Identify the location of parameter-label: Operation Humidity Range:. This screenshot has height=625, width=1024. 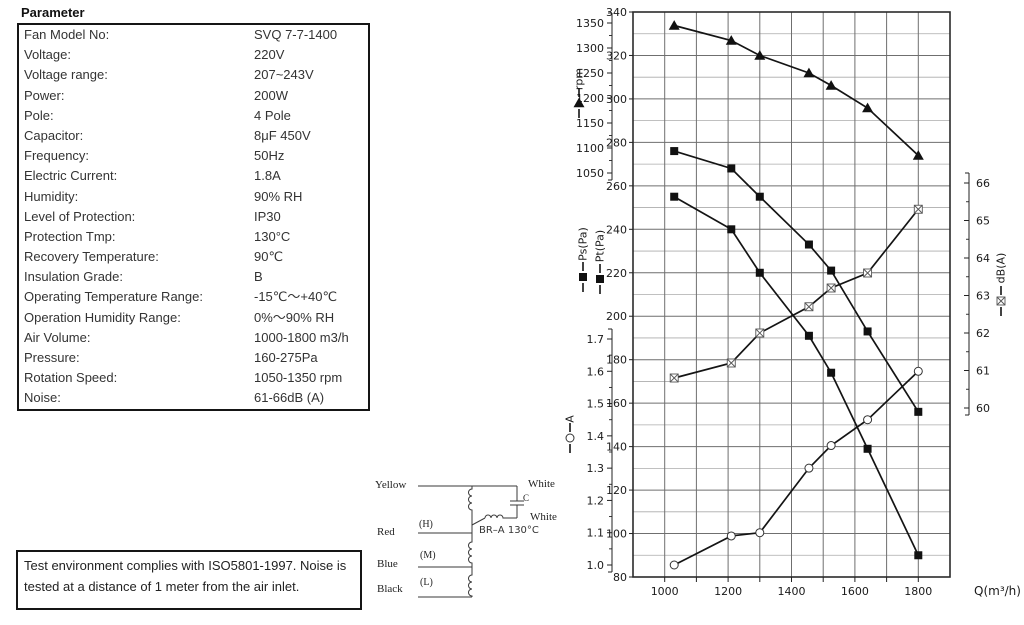
(102, 317).